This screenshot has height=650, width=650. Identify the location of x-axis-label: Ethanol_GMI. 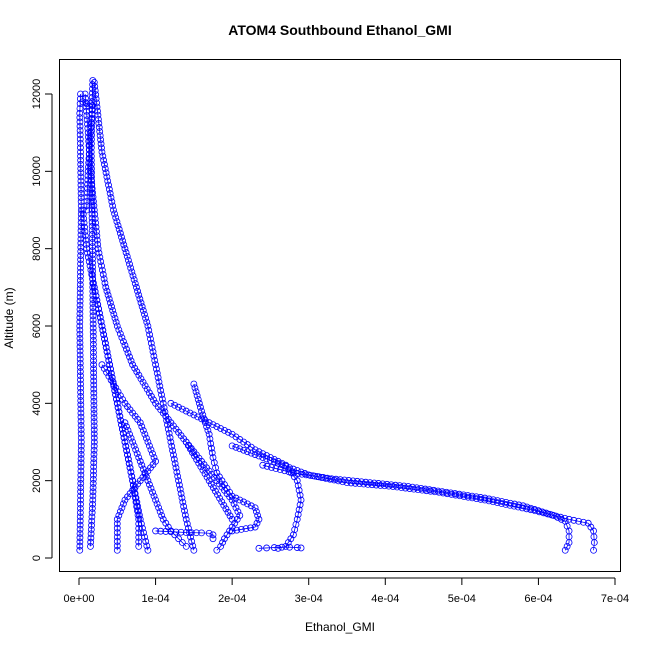
(340, 627).